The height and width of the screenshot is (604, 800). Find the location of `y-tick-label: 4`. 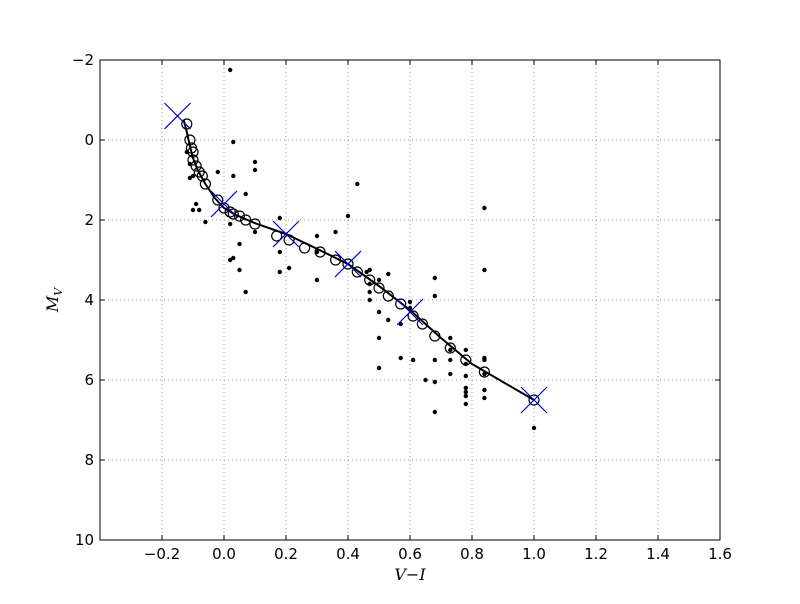

y-tick-label: 4 is located at coordinates (89, 300).